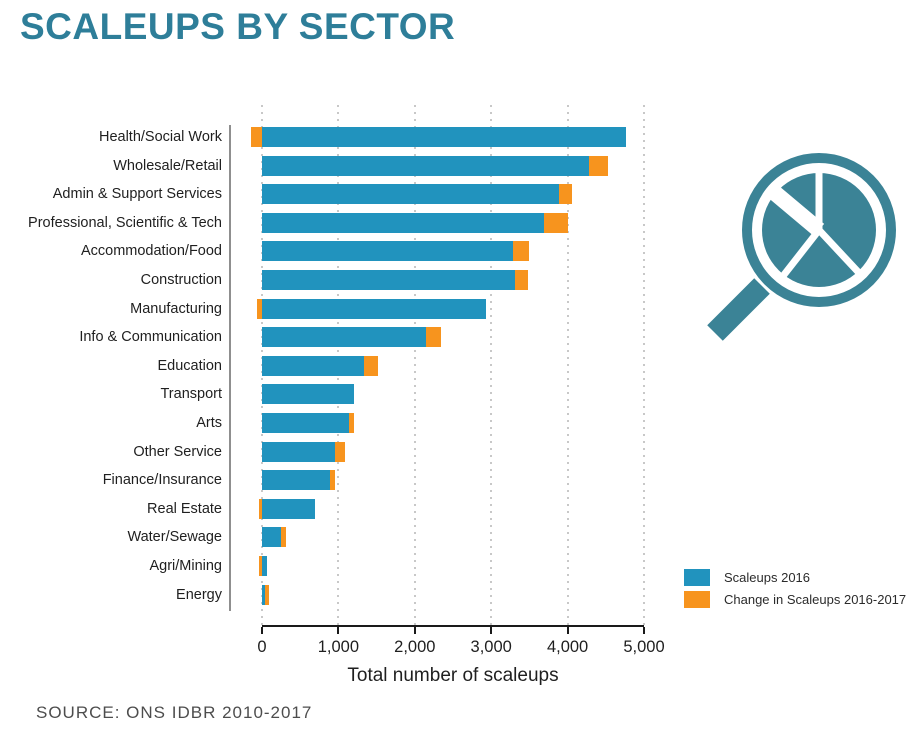  Describe the element at coordinates (209, 423) in the screenshot. I see `category-label: Arts` at that location.